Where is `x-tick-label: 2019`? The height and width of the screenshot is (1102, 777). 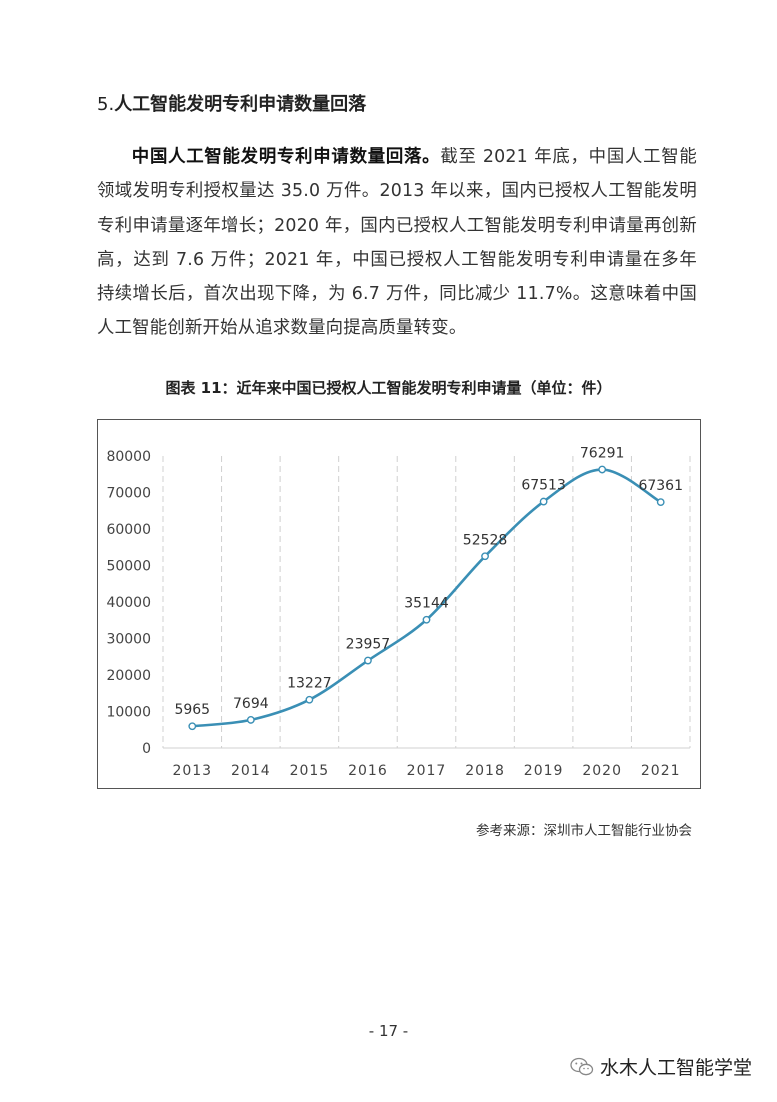
x-tick-label: 2019 is located at coordinates (544, 771).